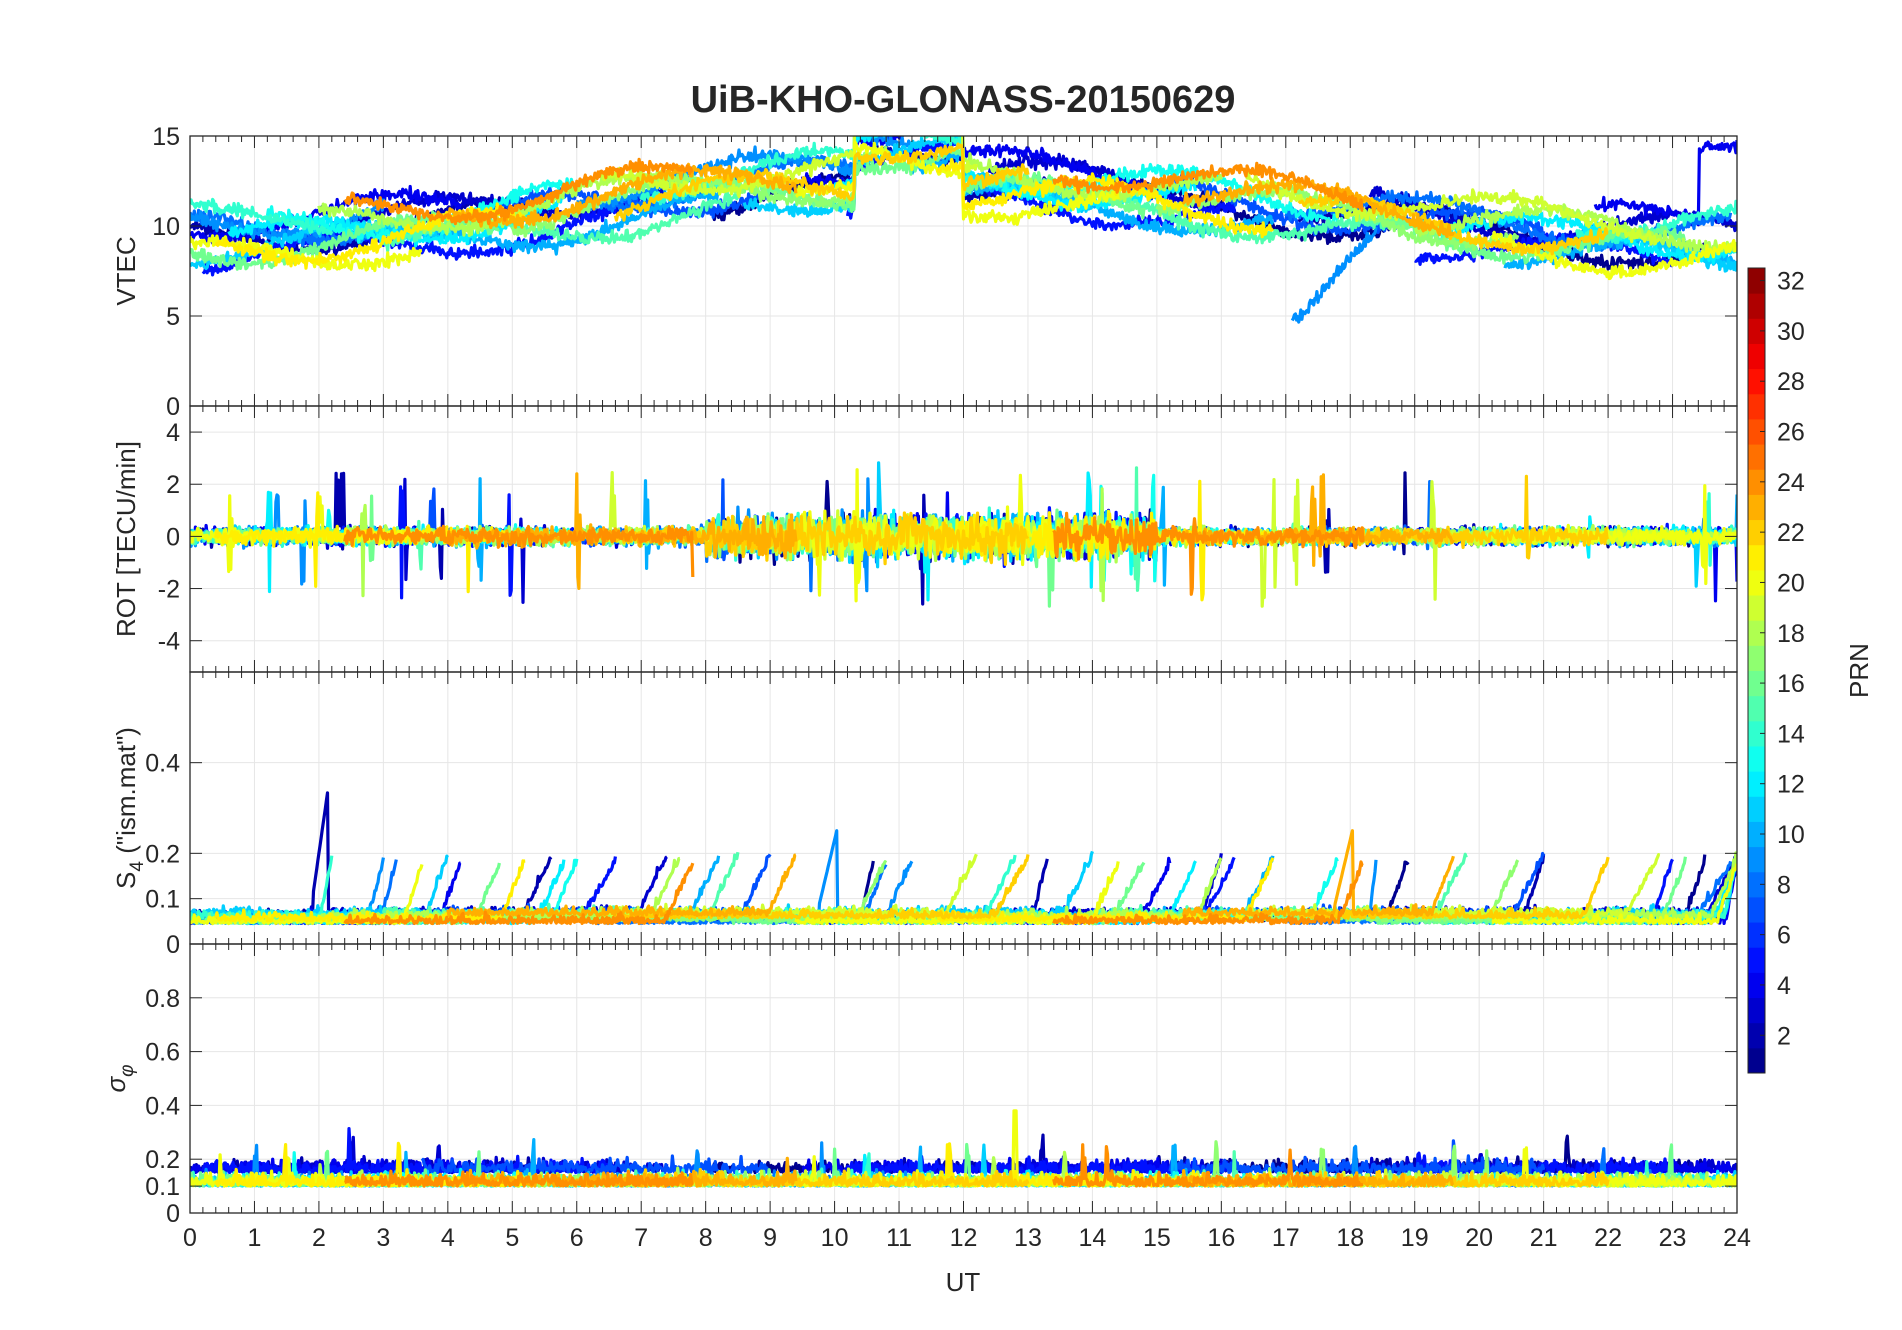  I want to click on x-tick-label: 7, so click(641, 1238).